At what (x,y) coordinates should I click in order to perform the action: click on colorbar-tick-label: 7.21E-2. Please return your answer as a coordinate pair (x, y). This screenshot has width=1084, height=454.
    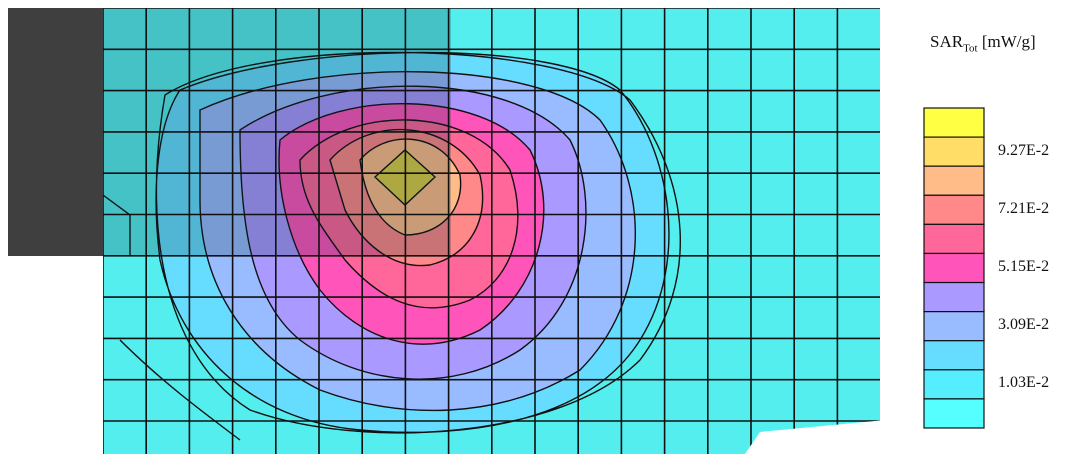
    Looking at the image, I should click on (1024, 208).